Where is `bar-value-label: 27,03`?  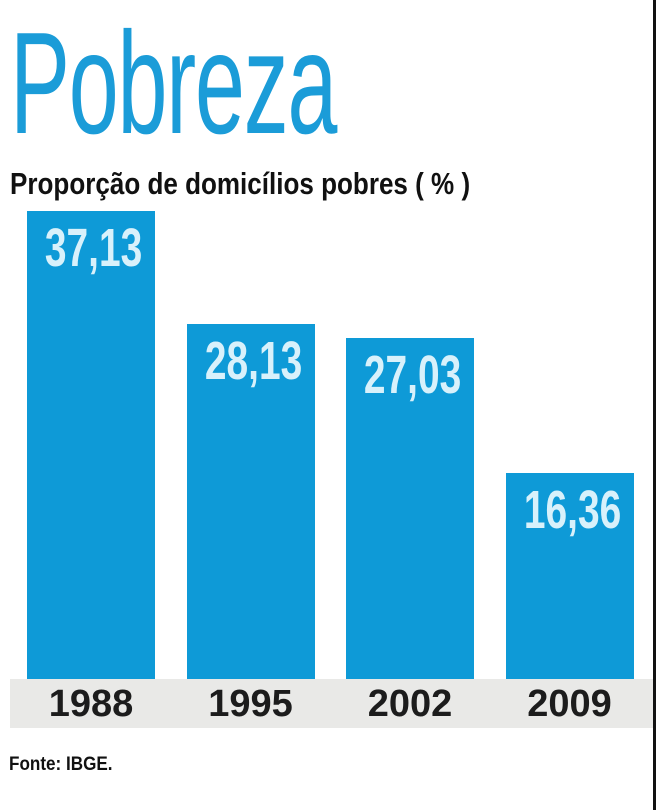
bar-value-label: 27,03 is located at coordinates (412, 375).